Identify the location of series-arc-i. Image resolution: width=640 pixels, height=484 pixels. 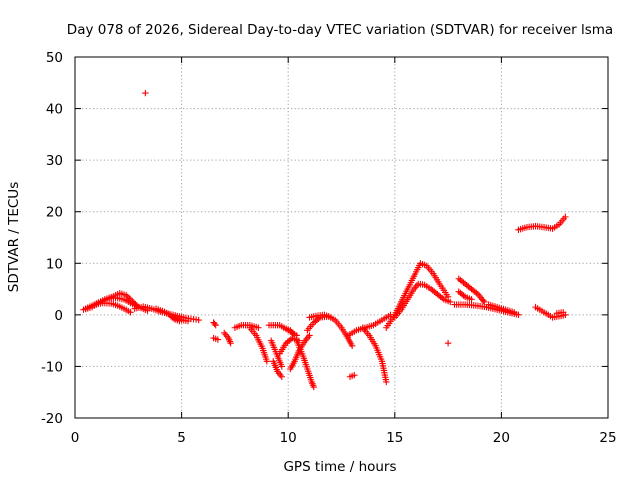
(227, 338).